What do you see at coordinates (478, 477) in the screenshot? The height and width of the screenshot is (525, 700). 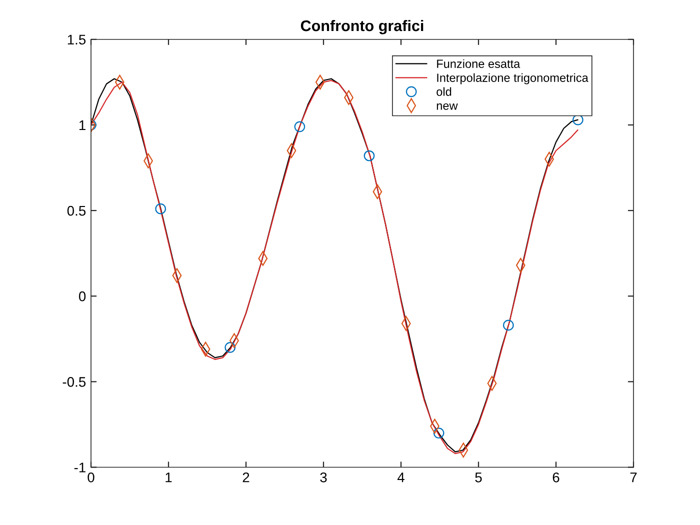 I see `x-tick-label: 5` at bounding box center [478, 477].